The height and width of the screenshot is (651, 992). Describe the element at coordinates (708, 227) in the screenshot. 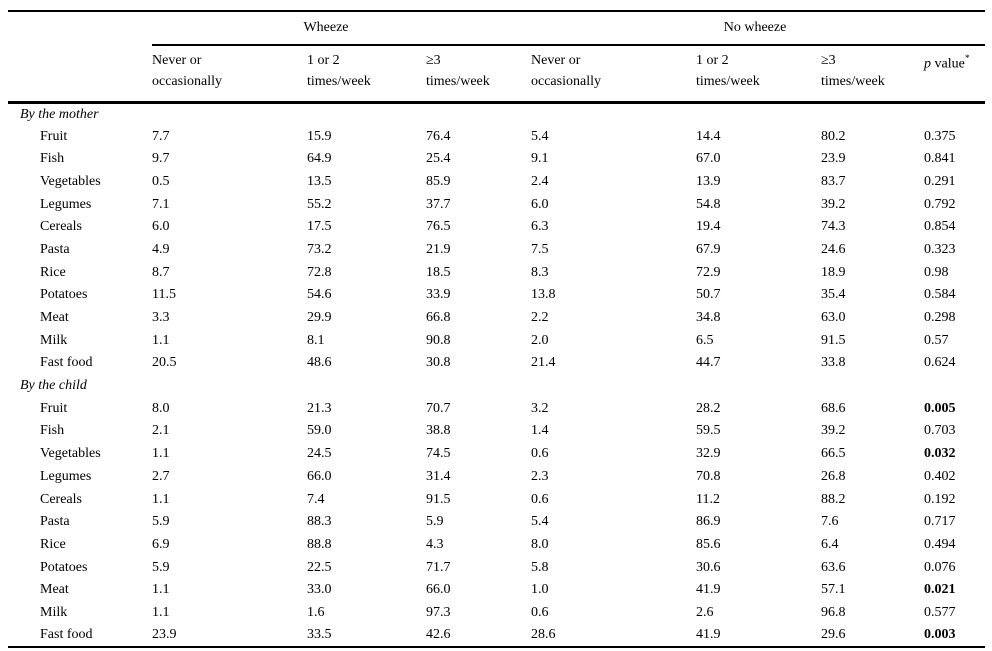

I see `value-cell: 19.4` at that location.